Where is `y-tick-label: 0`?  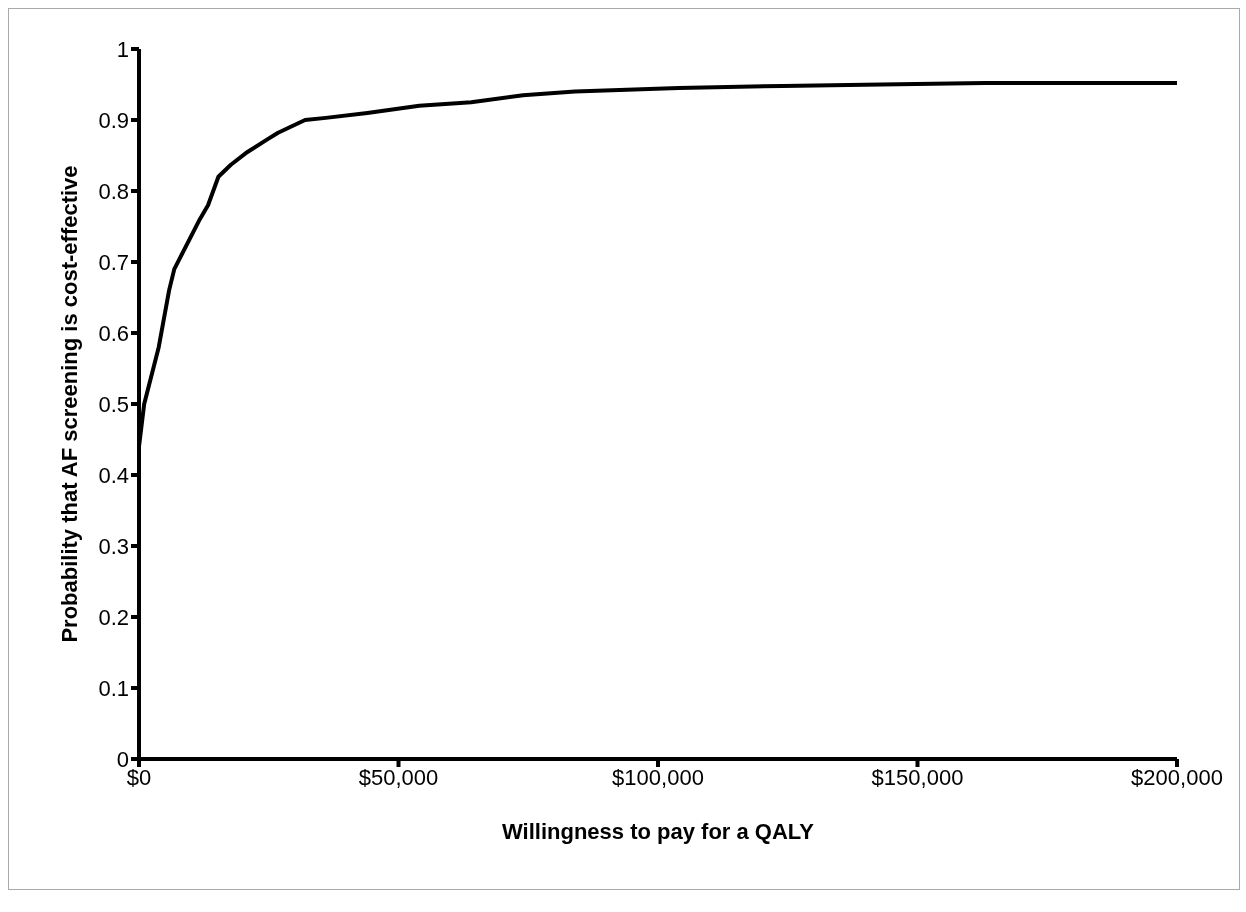 y-tick-label: 0 is located at coordinates (122, 759).